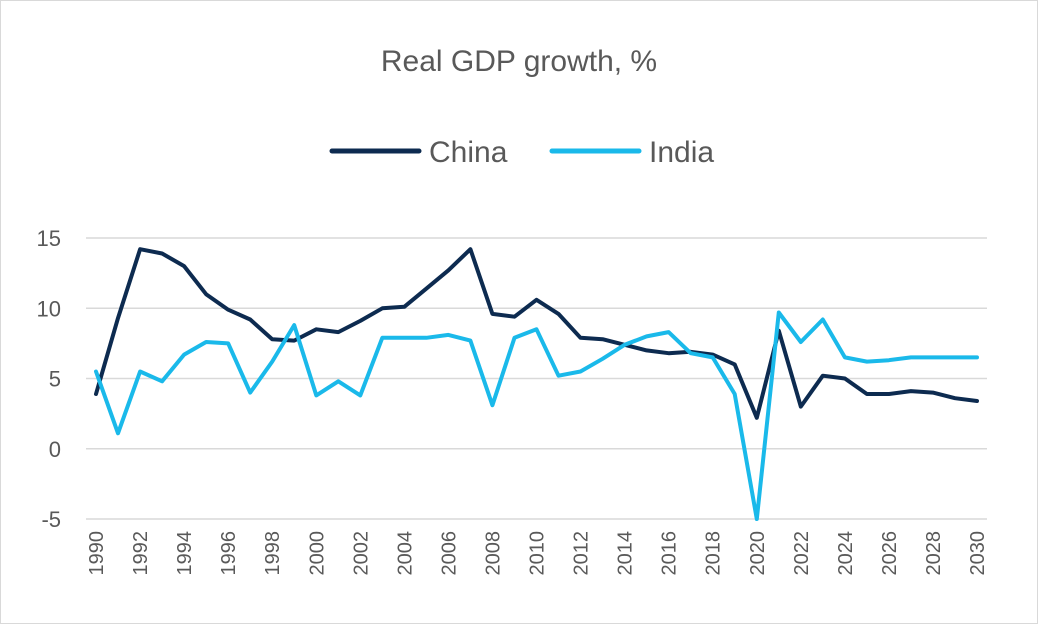 The image size is (1038, 628). Describe the element at coordinates (758, 553) in the screenshot. I see `x-tick-label: 2020` at that location.